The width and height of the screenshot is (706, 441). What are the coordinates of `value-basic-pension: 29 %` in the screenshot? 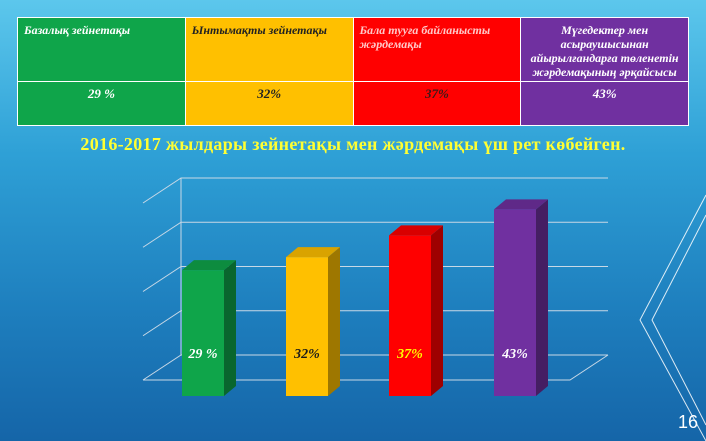 It's located at (101, 103).